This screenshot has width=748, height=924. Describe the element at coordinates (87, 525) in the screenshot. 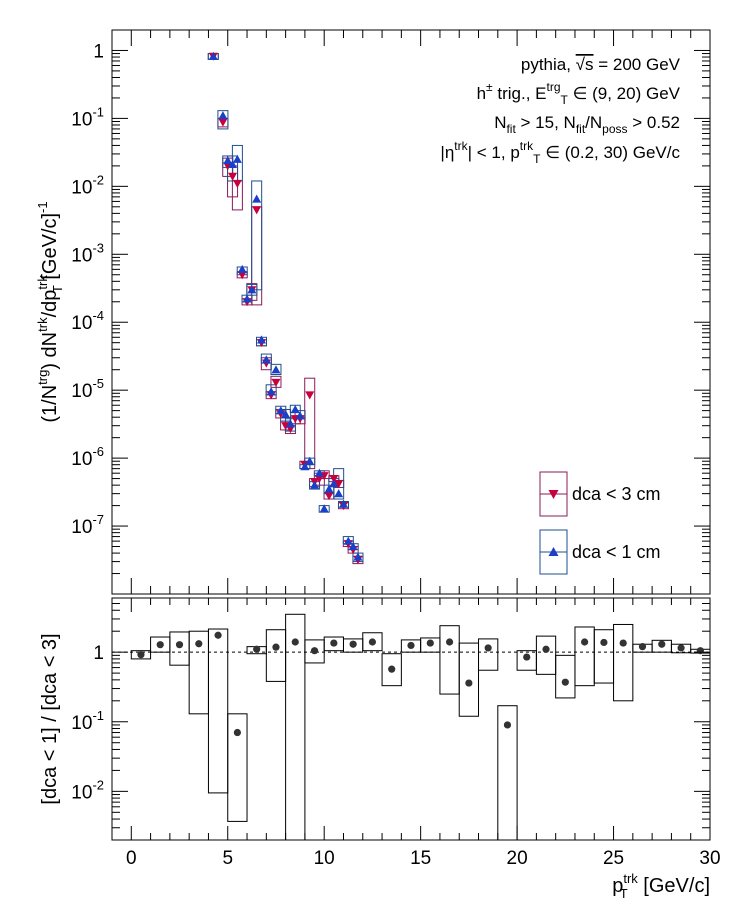

I see `upper-y-tick-label: 10⁻⁷` at that location.